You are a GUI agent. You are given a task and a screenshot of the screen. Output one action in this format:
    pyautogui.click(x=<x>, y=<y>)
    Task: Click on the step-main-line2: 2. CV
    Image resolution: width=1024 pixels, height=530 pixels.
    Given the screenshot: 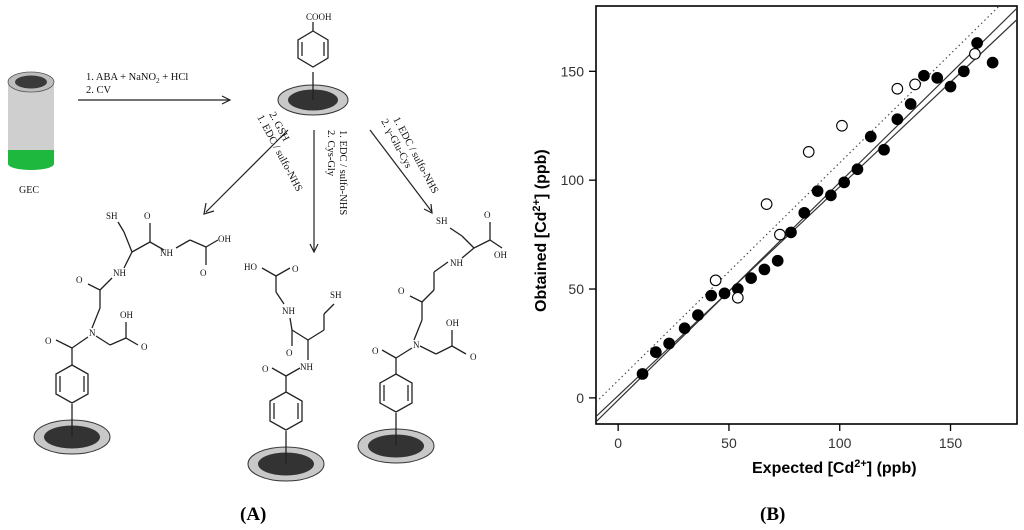 What is the action you would take?
    pyautogui.click(x=99, y=90)
    